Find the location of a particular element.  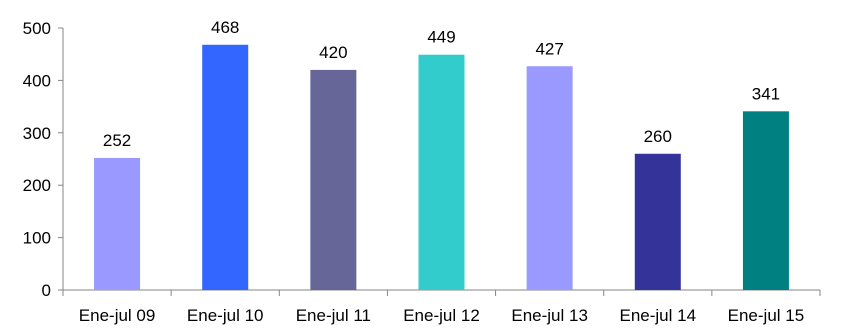

y-tick-label: 200 is located at coordinates (37, 185).